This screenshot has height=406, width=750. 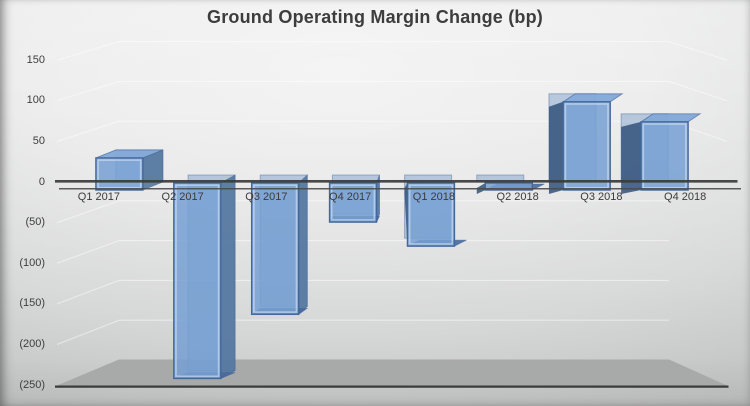 What do you see at coordinates (266, 197) in the screenshot?
I see `x-axis-category-label: Q3 2017` at bounding box center [266, 197].